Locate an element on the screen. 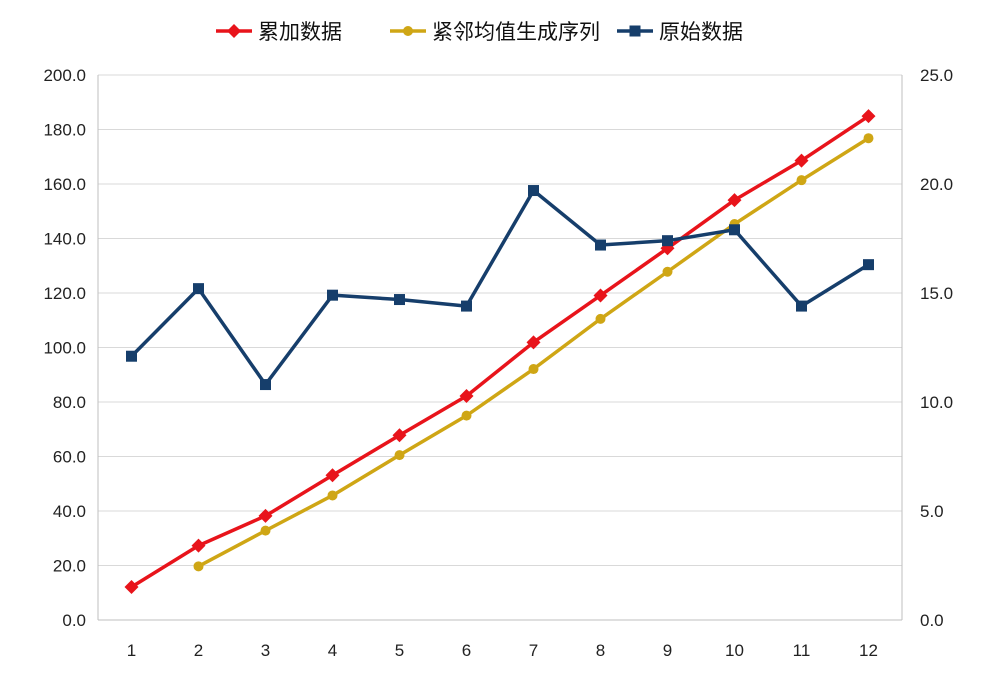  y-left-tick-label: 160.0 is located at coordinates (64, 184).